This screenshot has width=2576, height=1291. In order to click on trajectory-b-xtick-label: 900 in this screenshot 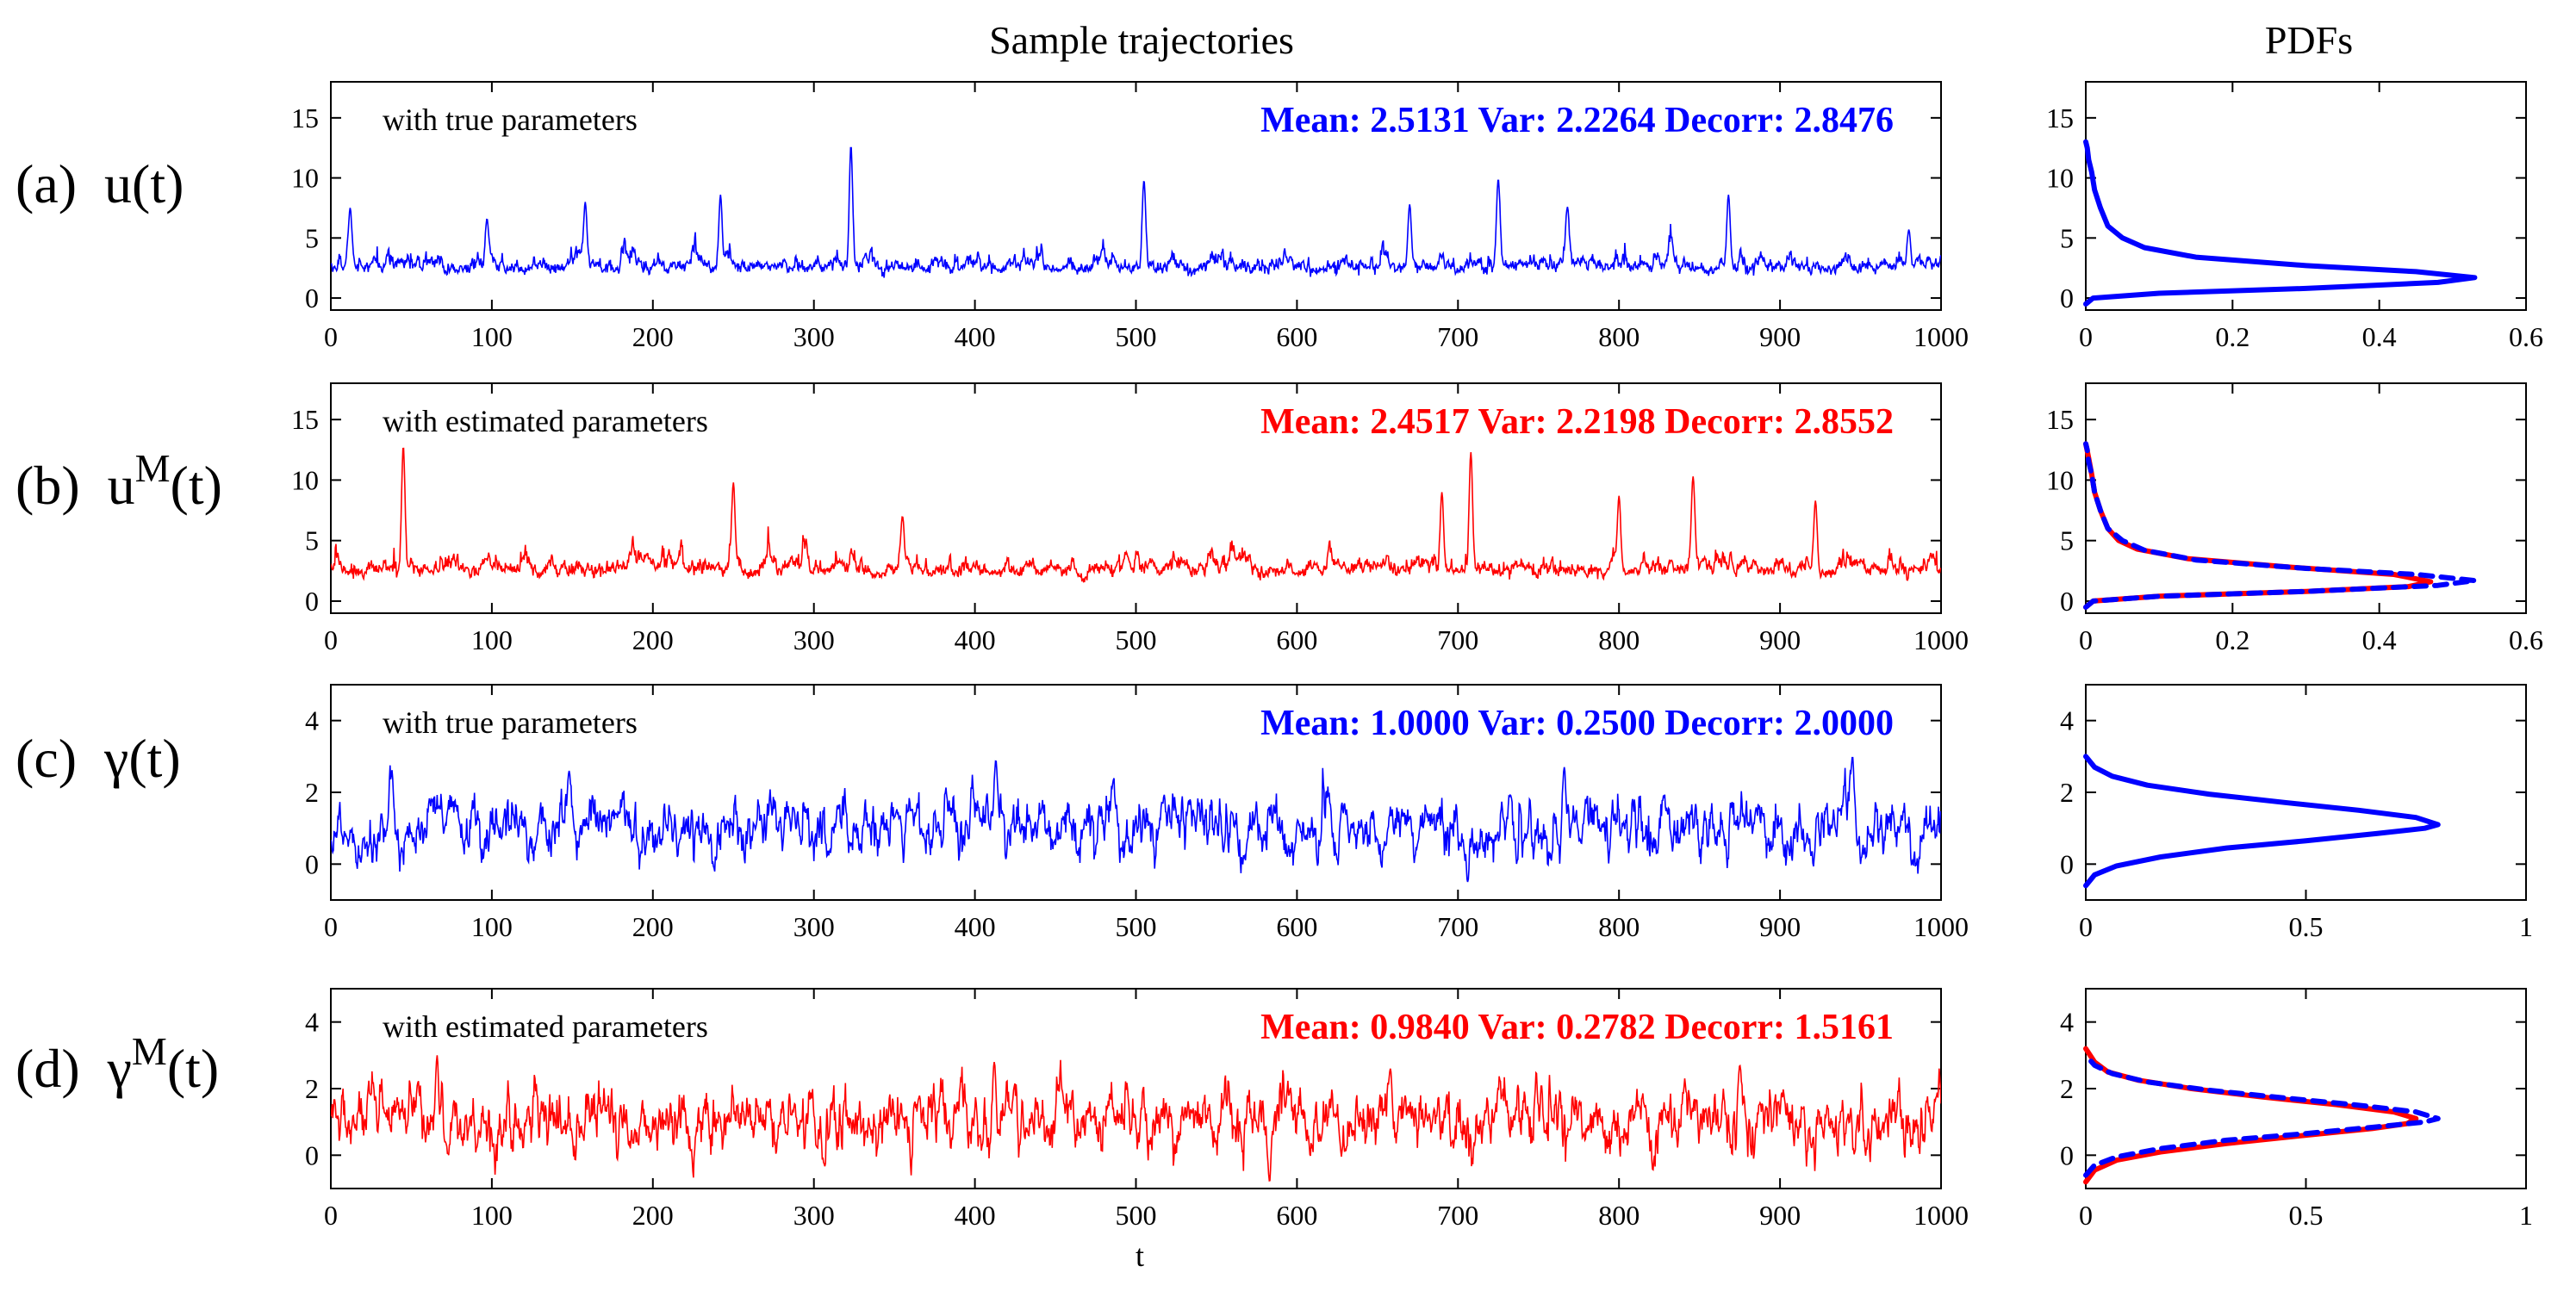, I will do `click(1780, 639)`.